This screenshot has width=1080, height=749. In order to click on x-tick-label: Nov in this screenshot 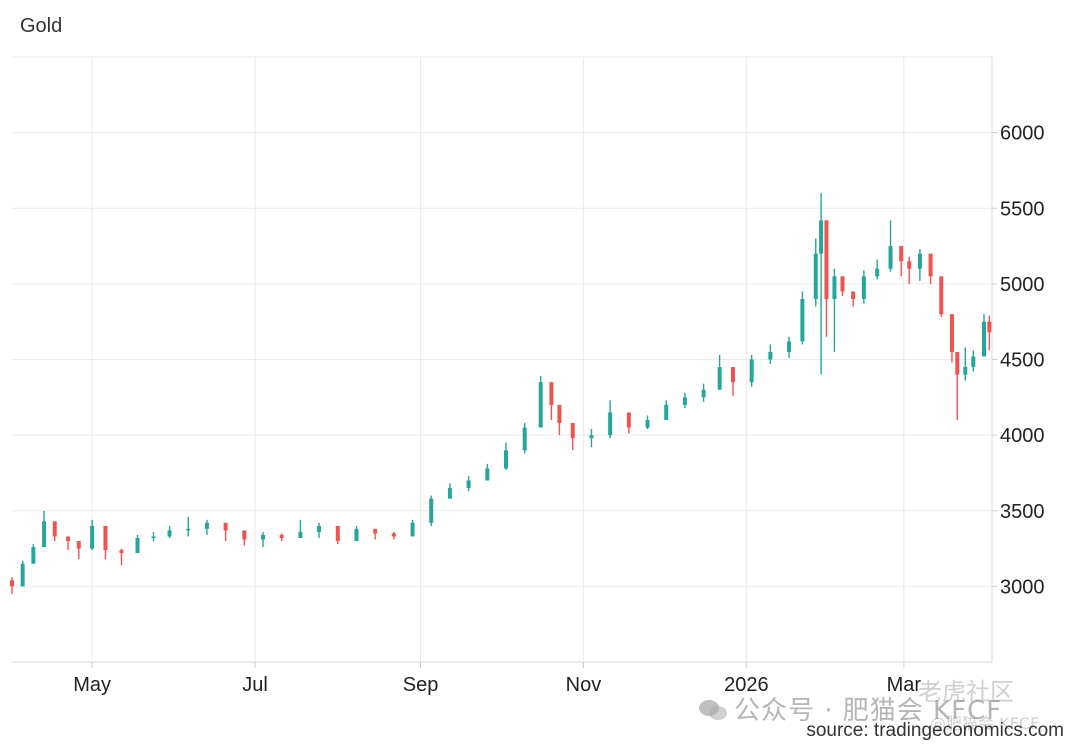, I will do `click(584, 685)`.